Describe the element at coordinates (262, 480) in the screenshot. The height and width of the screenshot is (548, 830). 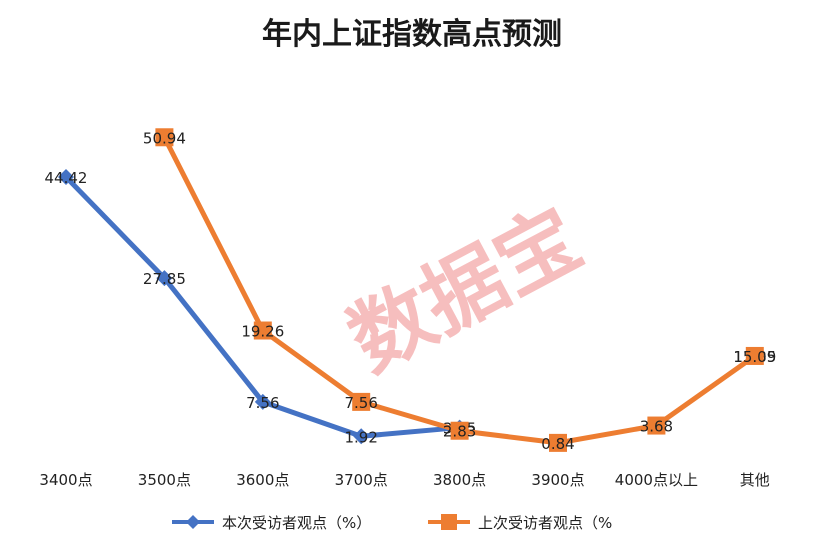
I see `x-tick-label: 3600点` at that location.